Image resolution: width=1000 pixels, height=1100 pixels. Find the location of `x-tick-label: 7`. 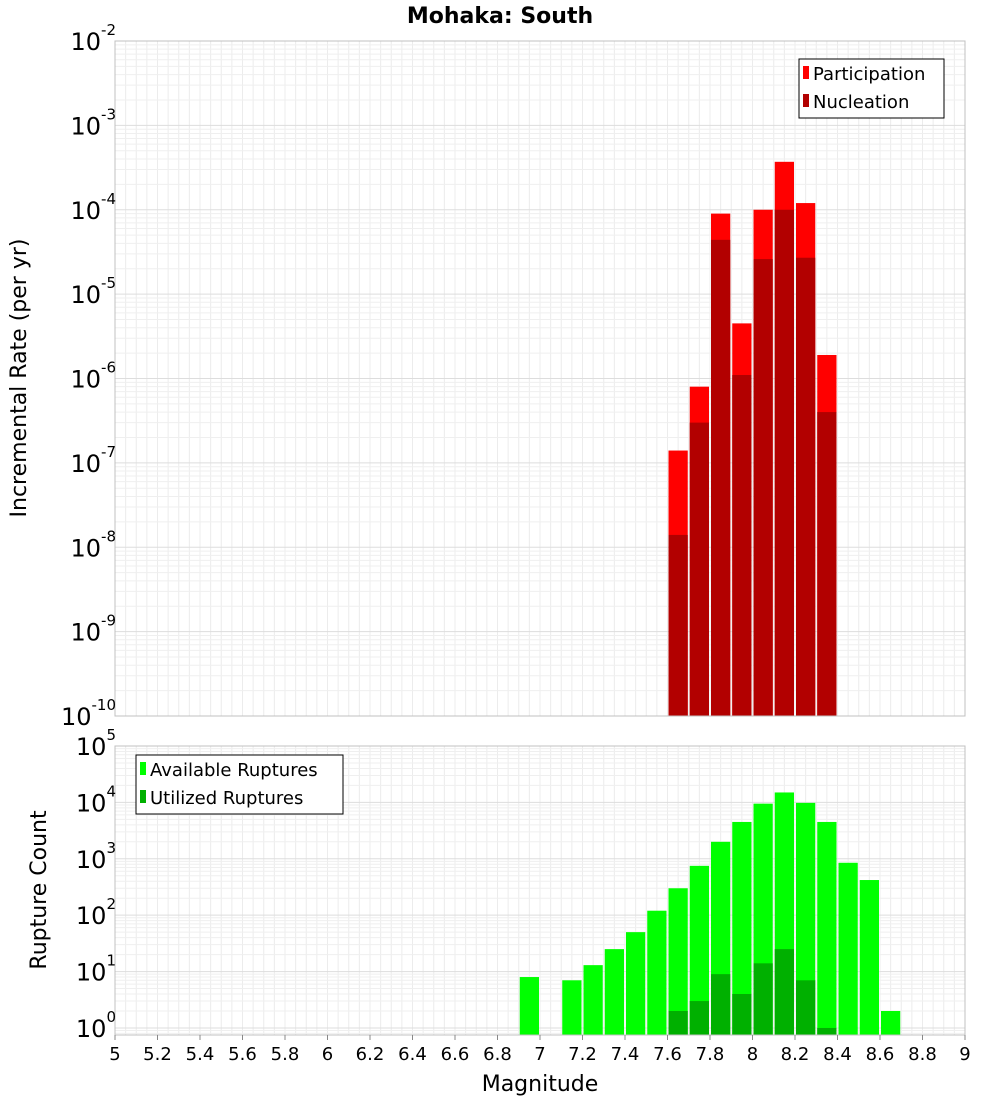

x-tick-label: 7 is located at coordinates (539, 1054).